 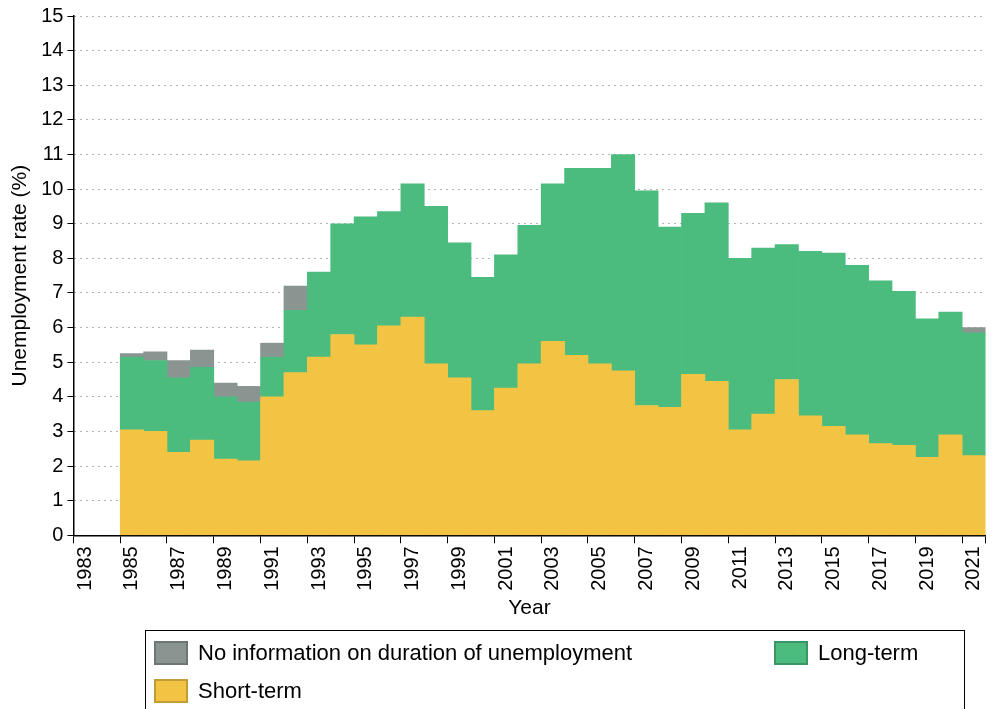 What do you see at coordinates (878, 568) in the screenshot?
I see `x-tick-label: 2017` at bounding box center [878, 568].